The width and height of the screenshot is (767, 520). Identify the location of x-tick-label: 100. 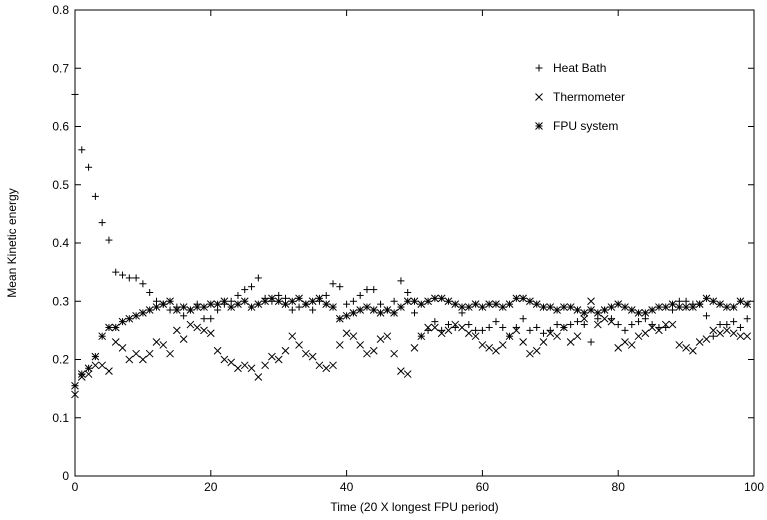
(754, 487).